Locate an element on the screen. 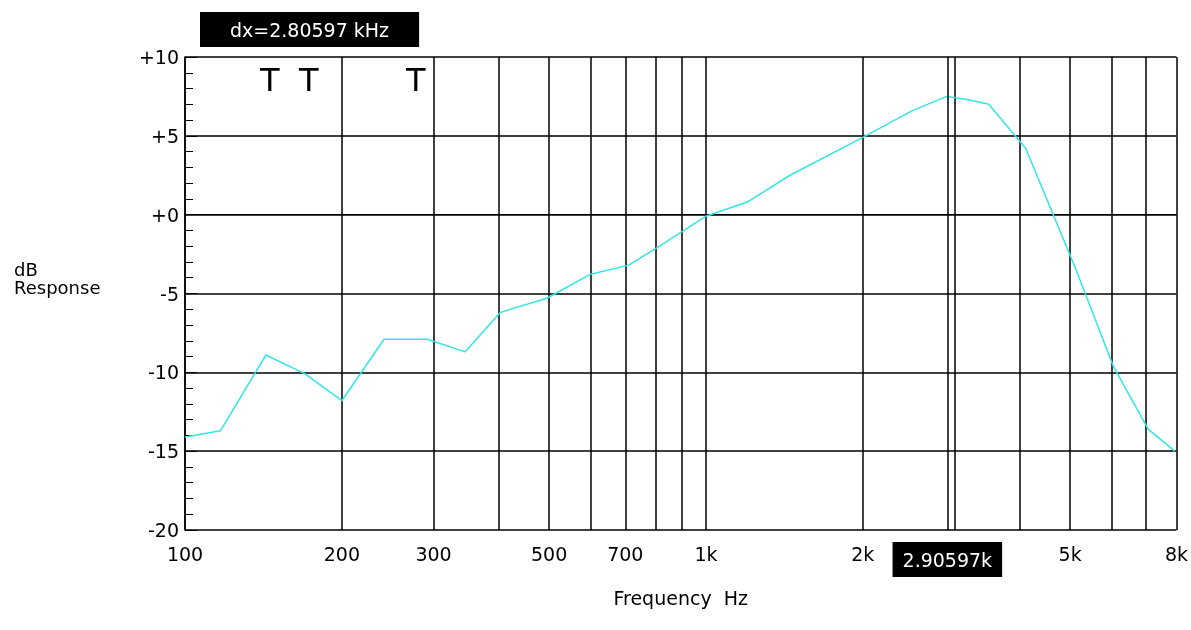 The width and height of the screenshot is (1191, 630). x-tick-label: 500 is located at coordinates (549, 553).